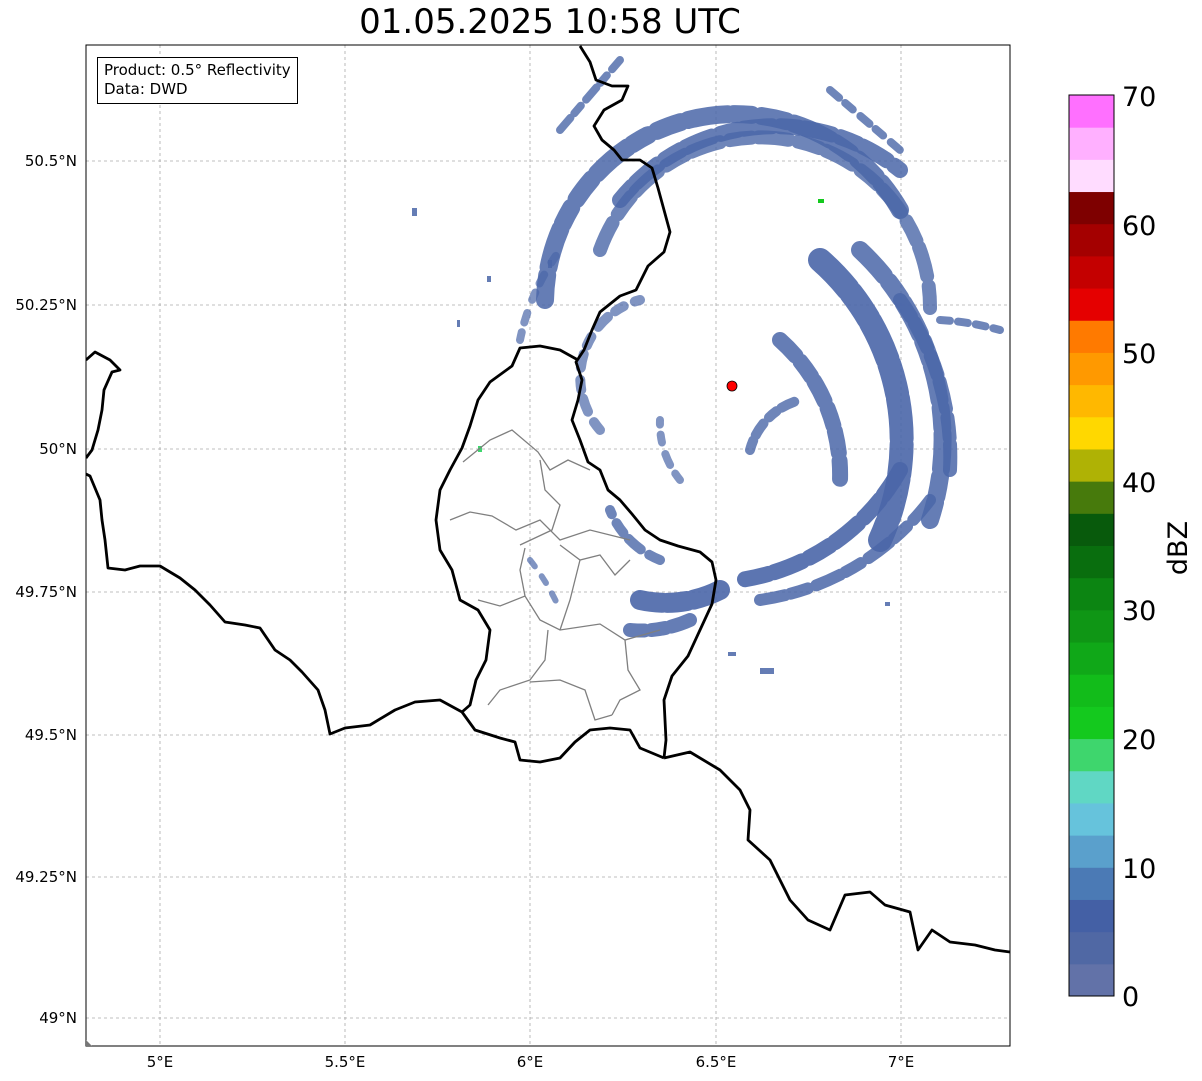 This screenshot has width=1202, height=1081. What do you see at coordinates (732, 386) in the screenshot?
I see `radar-site-marker` at bounding box center [732, 386].